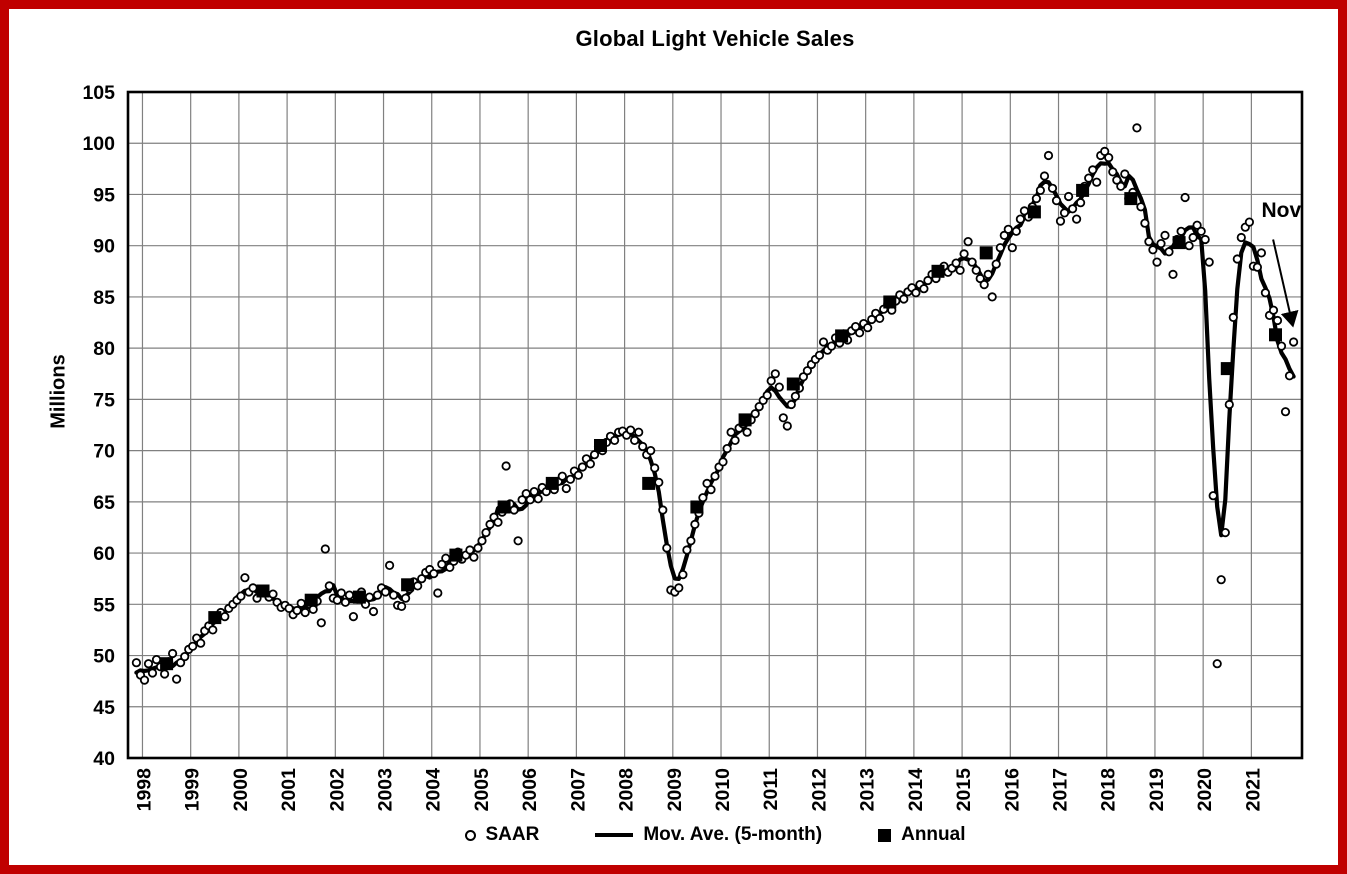  What do you see at coordinates (1205, 790) in the screenshot?
I see `x-tick-label: 2020` at bounding box center [1205, 790].